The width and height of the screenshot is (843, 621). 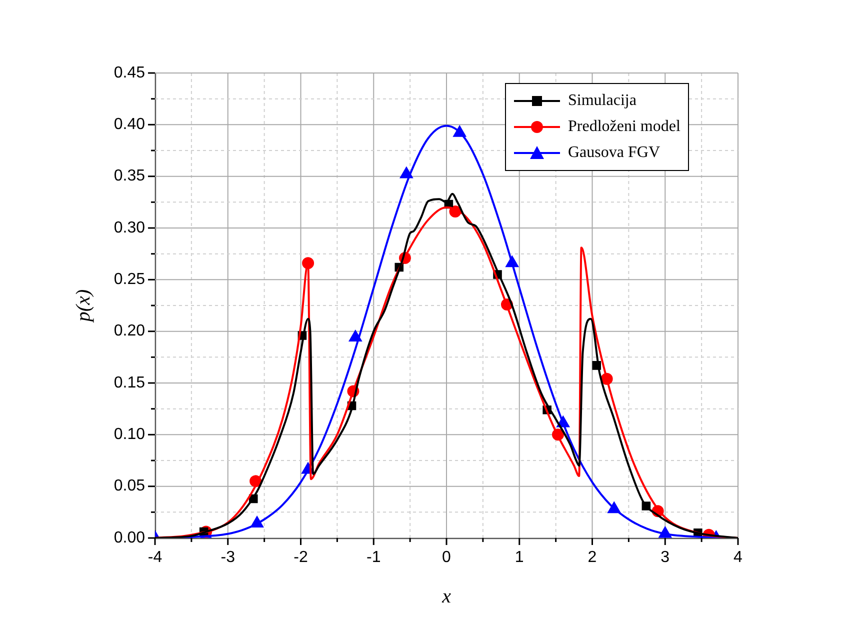 What do you see at coordinates (130, 435) in the screenshot?
I see `y-tick-label: 0.10` at bounding box center [130, 435].